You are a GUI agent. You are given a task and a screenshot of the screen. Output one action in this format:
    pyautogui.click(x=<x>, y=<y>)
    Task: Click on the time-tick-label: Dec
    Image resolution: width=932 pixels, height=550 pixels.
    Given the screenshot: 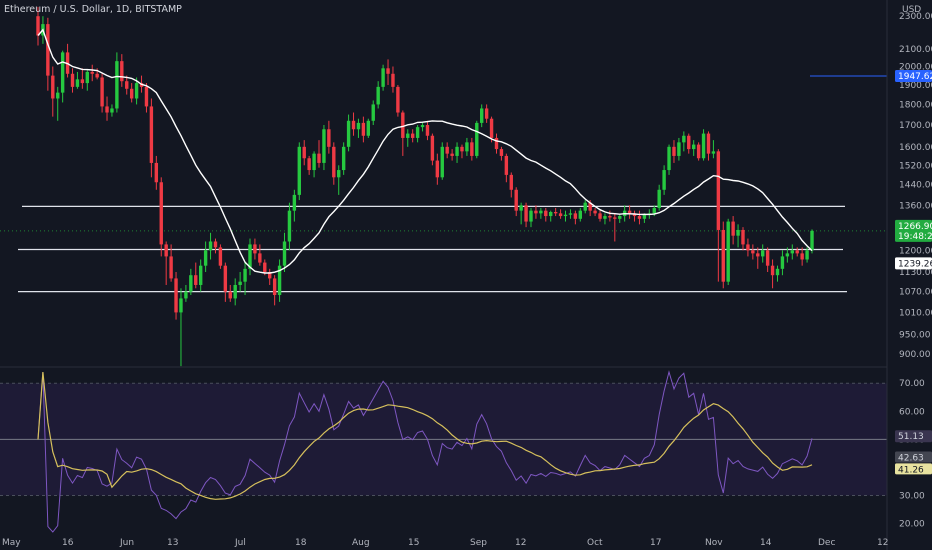 What is the action you would take?
    pyautogui.click(x=826, y=543)
    